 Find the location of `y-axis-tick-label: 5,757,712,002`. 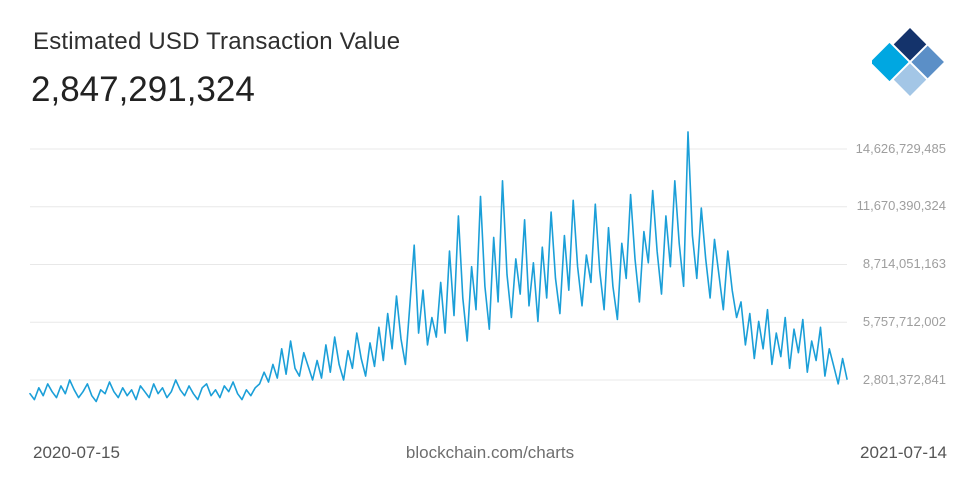

y-axis-tick-label: 5,757,712,002 is located at coordinates (904, 321).